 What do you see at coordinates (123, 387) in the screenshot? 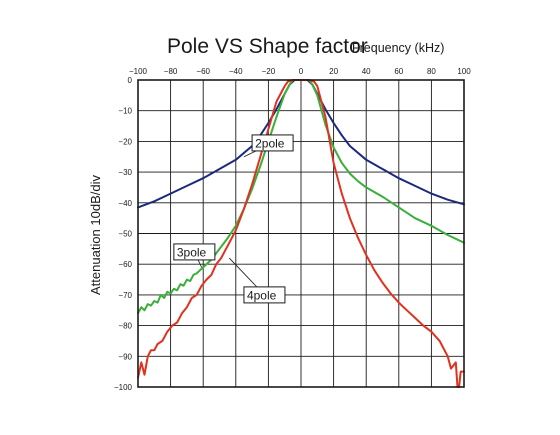
I see `y-tick-label: −100` at bounding box center [123, 387].